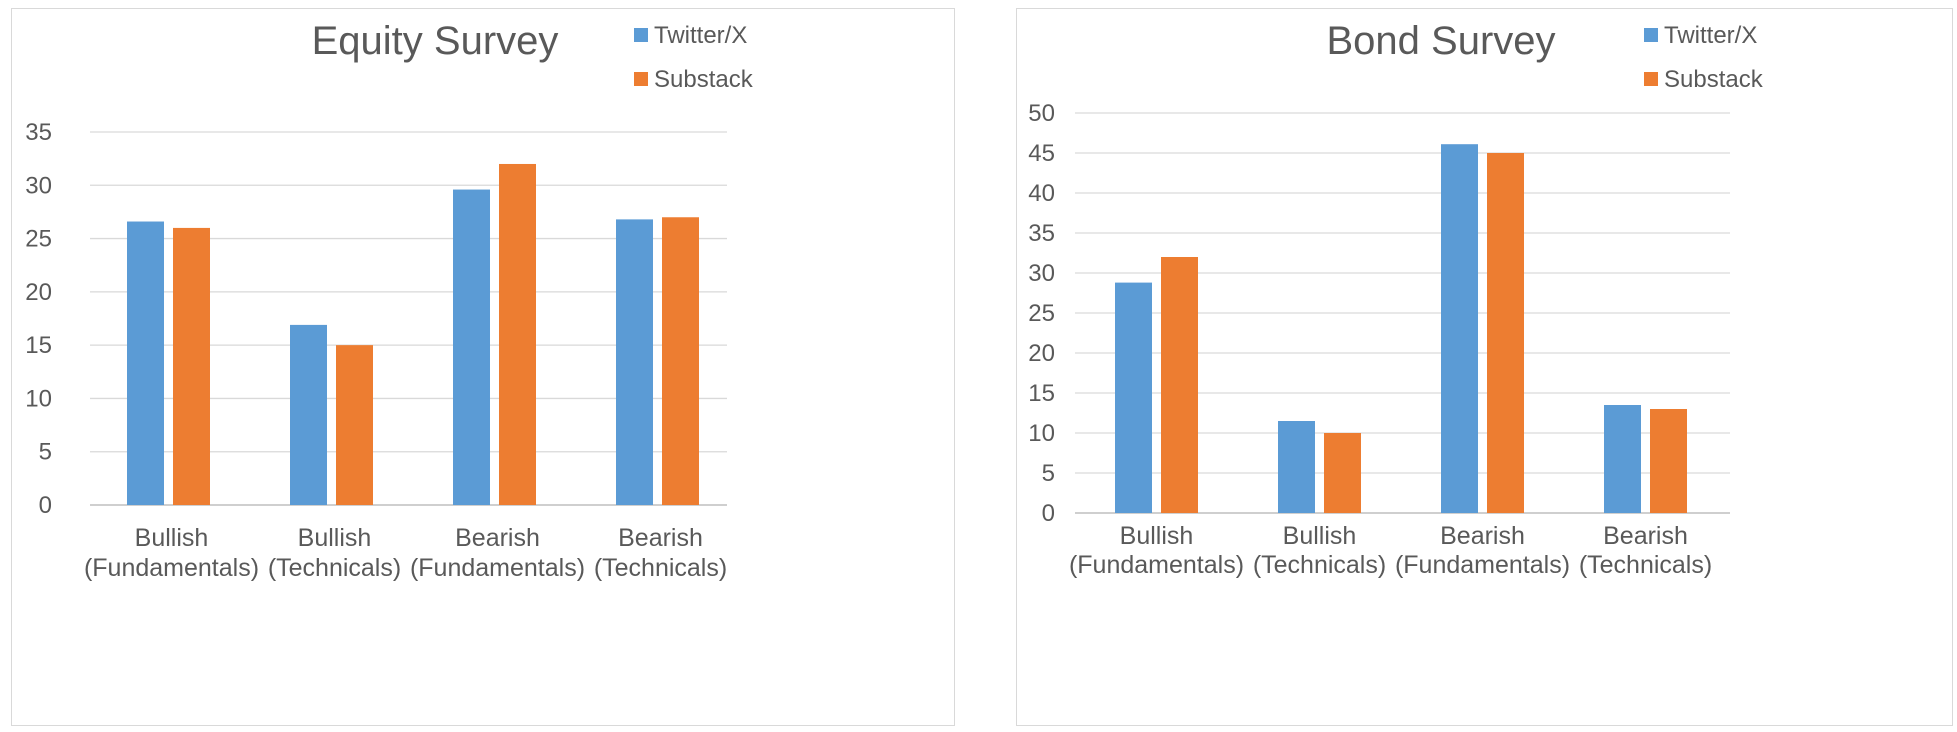  Describe the element at coordinates (1041, 113) in the screenshot. I see `bond-y-tick-label: 50` at that location.